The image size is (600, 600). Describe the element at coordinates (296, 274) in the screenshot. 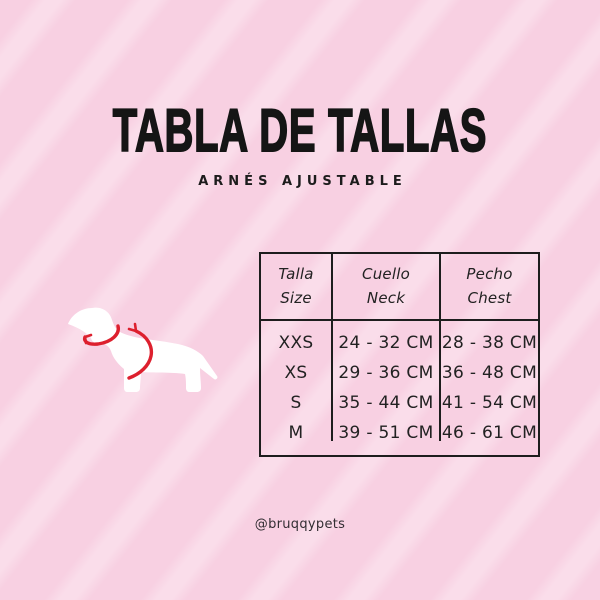

I see `col-header-size-es: Talla` at that location.